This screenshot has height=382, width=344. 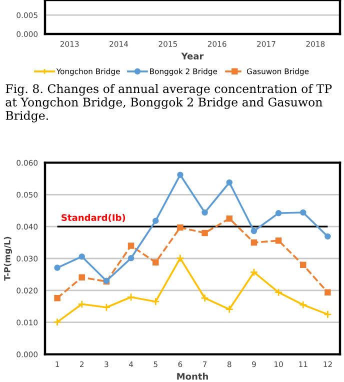 I want to click on y-axis-title: T-P(mg/L), so click(x=8, y=258).